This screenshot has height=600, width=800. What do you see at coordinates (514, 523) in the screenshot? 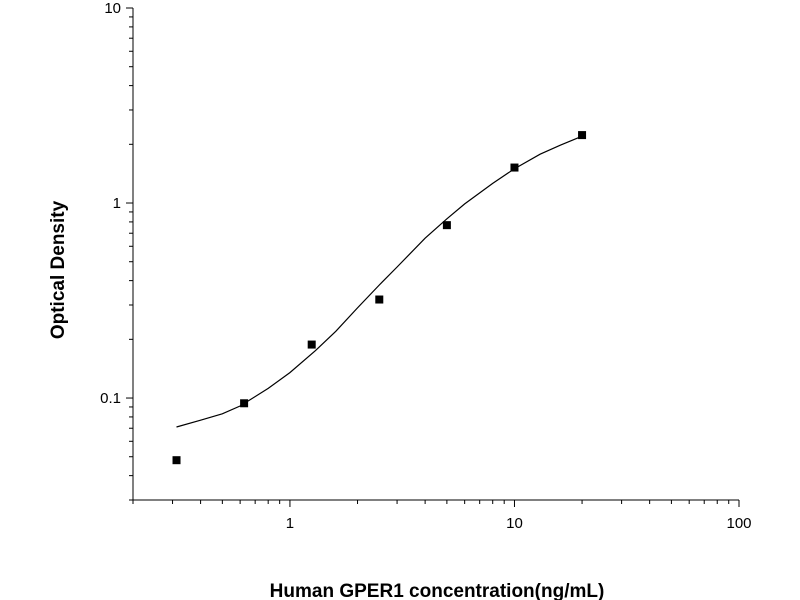
I see `x-tick-label: 10` at bounding box center [514, 523].